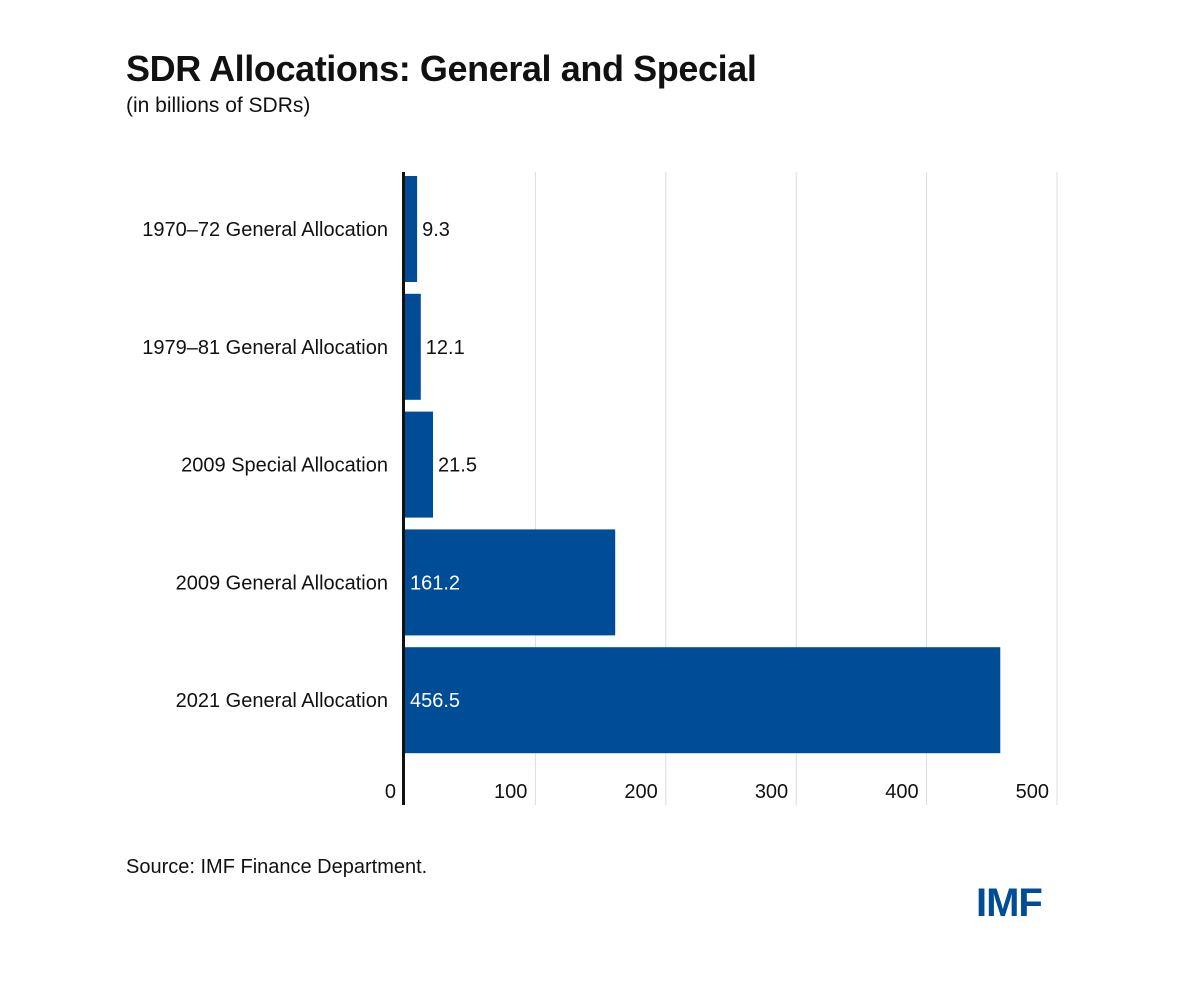 The image size is (1200, 1008). What do you see at coordinates (435, 583) in the screenshot?
I see `data-label: 161.2` at bounding box center [435, 583].